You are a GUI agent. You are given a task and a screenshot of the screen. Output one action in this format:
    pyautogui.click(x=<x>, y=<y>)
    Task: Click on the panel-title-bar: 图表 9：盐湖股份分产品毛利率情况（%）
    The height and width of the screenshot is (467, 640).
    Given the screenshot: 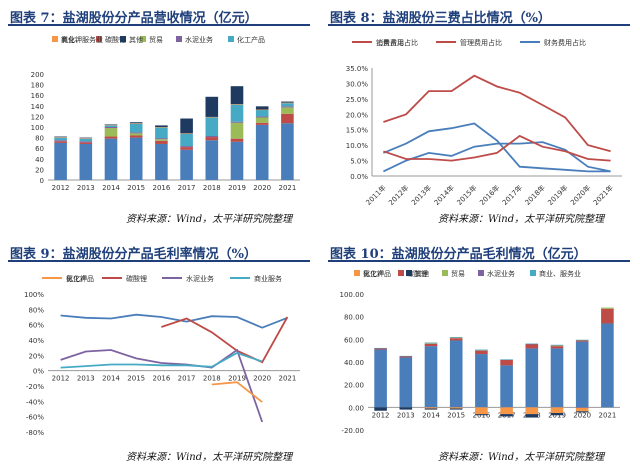 What is the action you would take?
    pyautogui.click(x=159, y=251)
    